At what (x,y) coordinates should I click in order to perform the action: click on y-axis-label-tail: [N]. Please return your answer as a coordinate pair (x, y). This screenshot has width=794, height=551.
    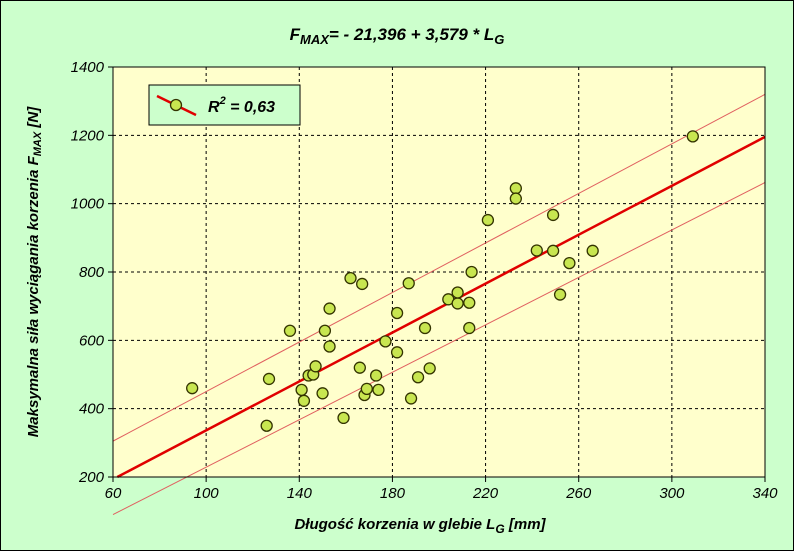
    Looking at the image, I should click on (33, 119).